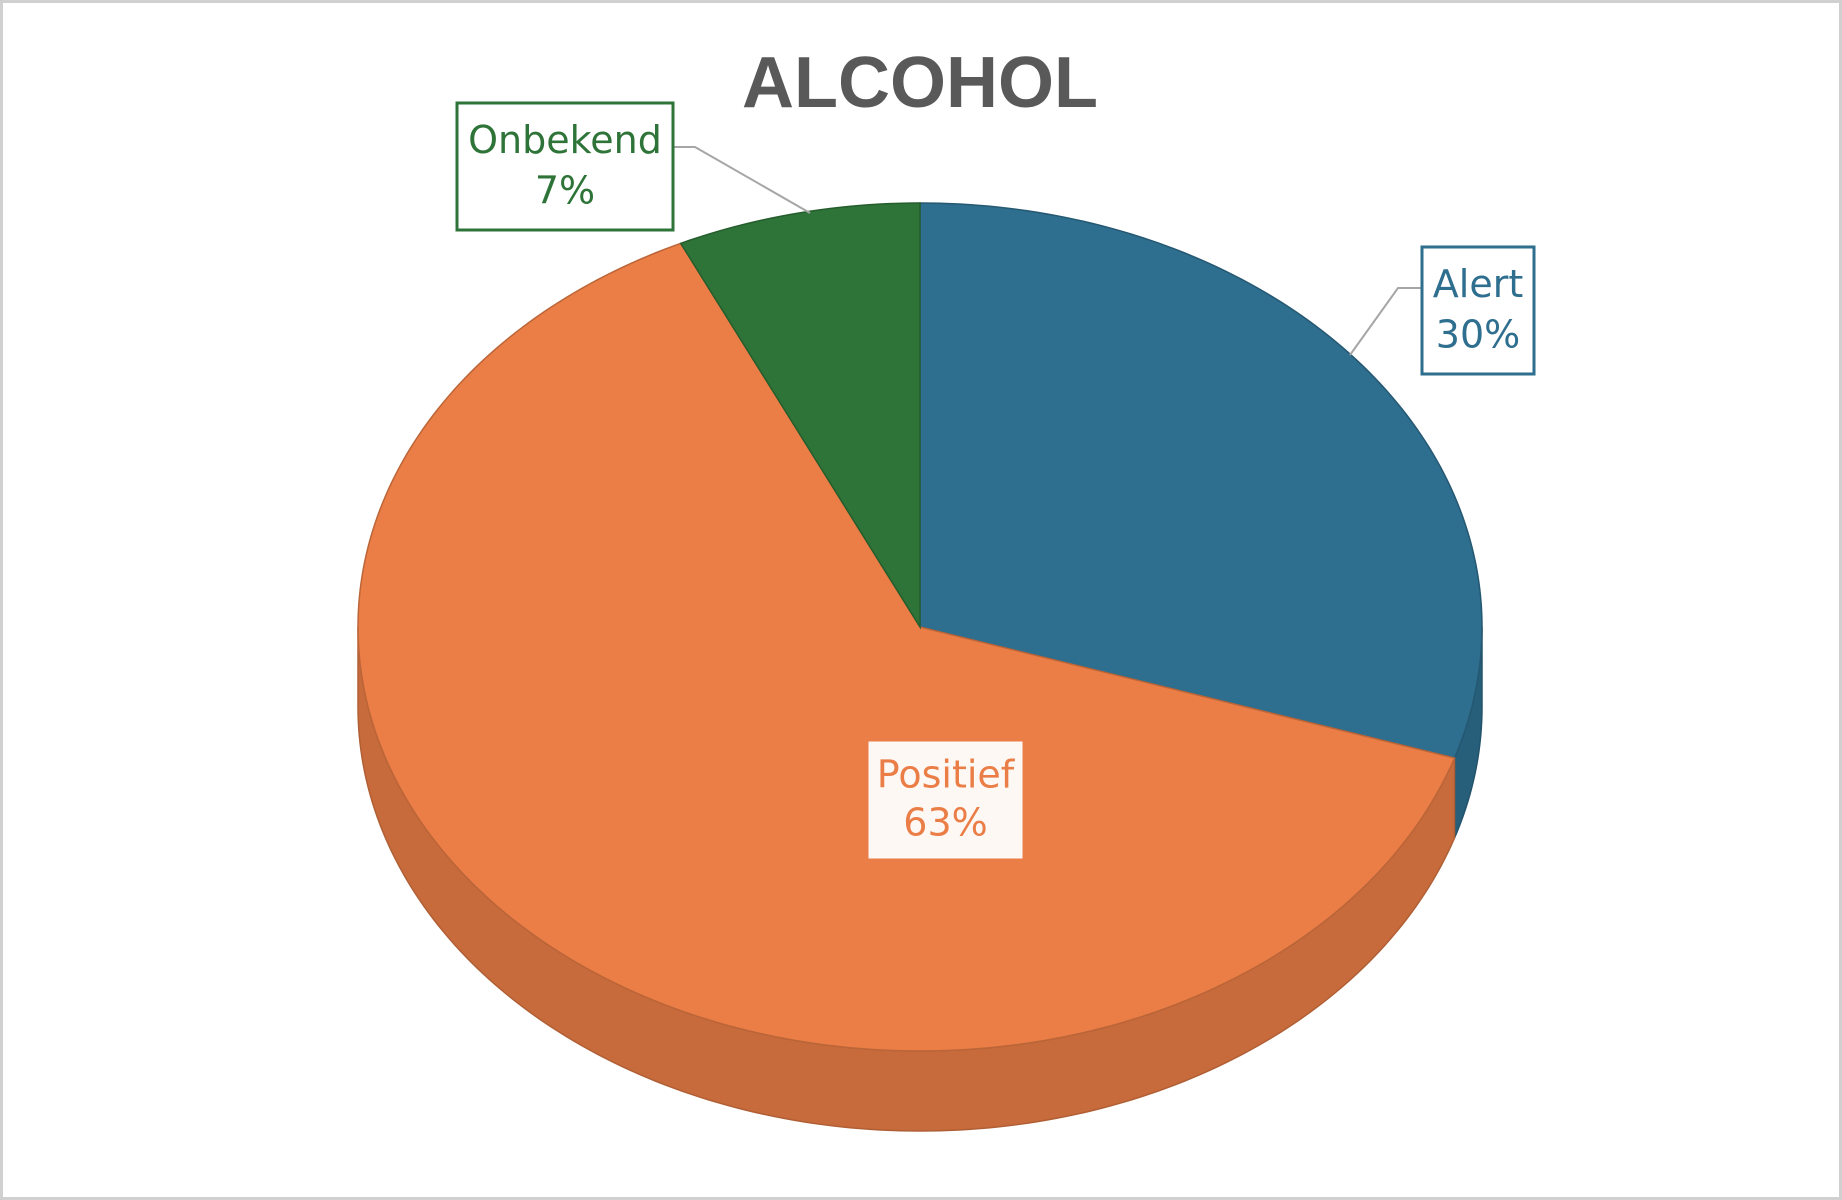  What do you see at coordinates (946, 775) in the screenshot?
I see `label-category: Positief` at bounding box center [946, 775].